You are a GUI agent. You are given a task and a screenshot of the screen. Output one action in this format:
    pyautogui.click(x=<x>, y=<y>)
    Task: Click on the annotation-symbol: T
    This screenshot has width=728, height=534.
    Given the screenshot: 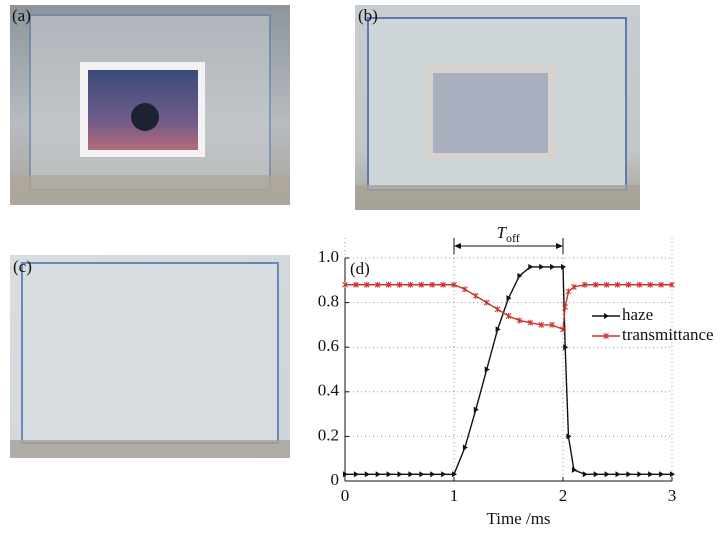 What is the action you would take?
    pyautogui.click(x=502, y=232)
    